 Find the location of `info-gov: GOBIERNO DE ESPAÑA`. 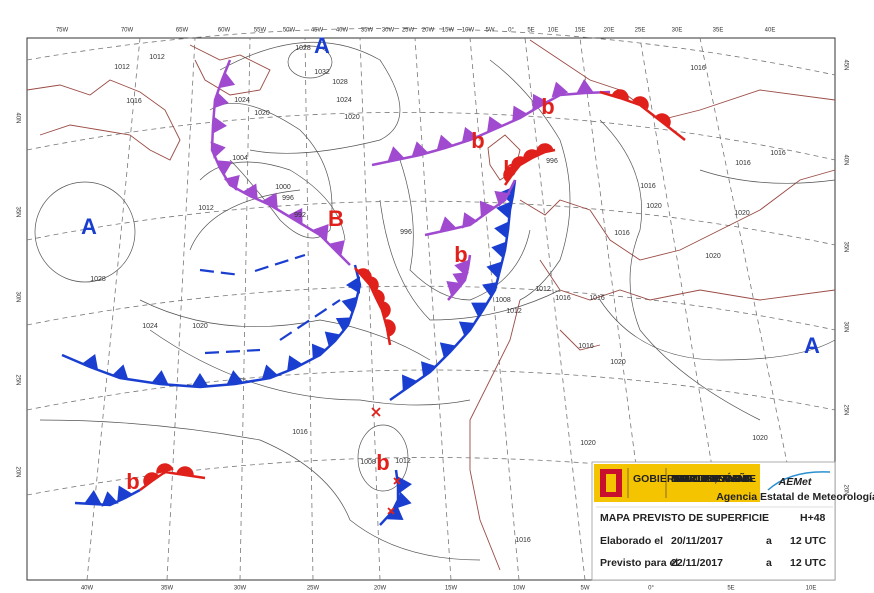

info-gov: GOBIERNO DE ESPAÑA is located at coordinates (693, 478).